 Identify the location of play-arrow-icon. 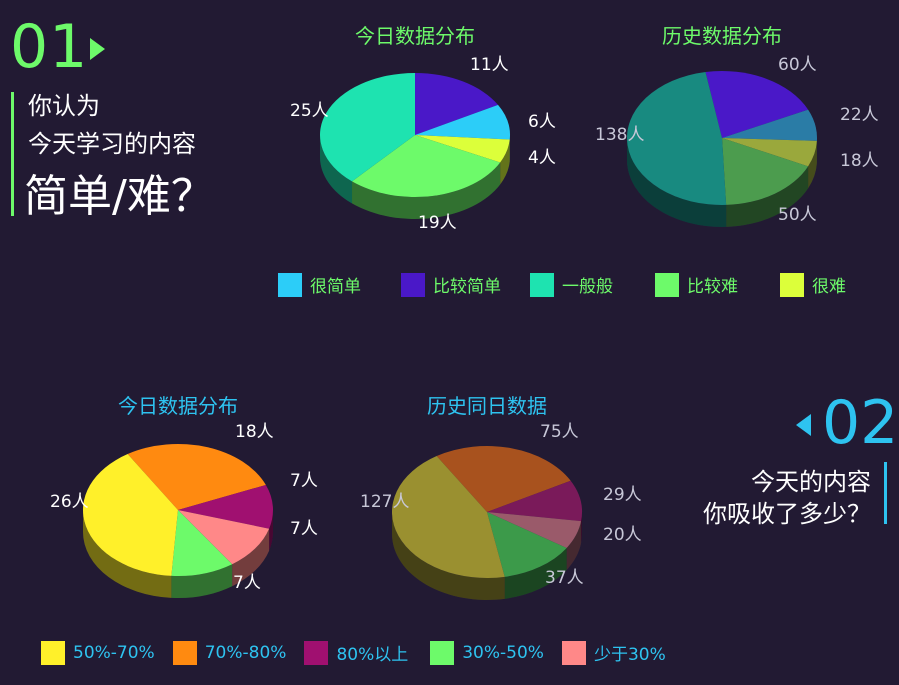
(97, 49).